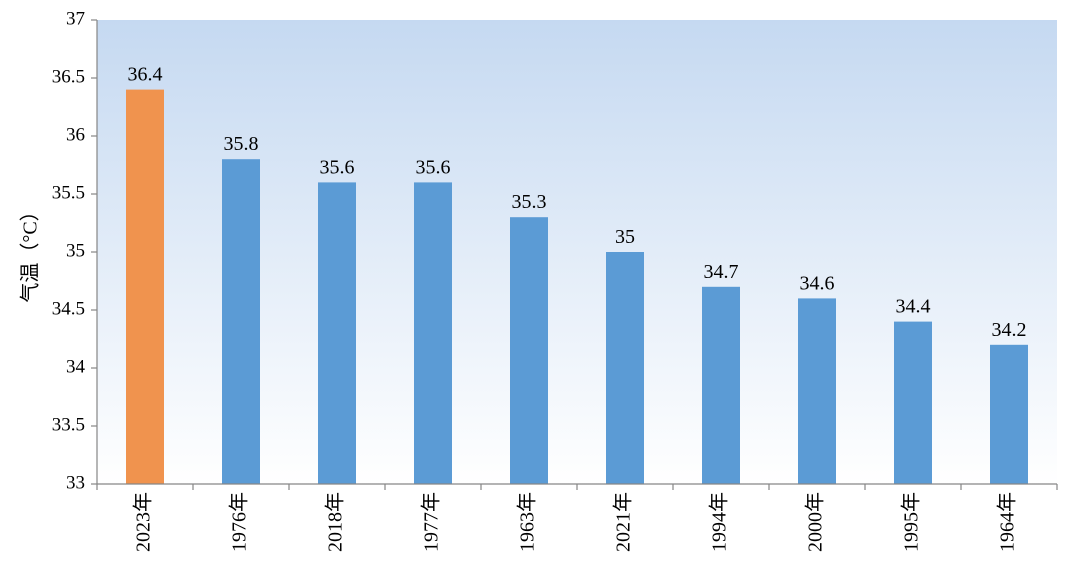 The image size is (1080, 565). I want to click on y-tick-label: 36, so click(75, 134).